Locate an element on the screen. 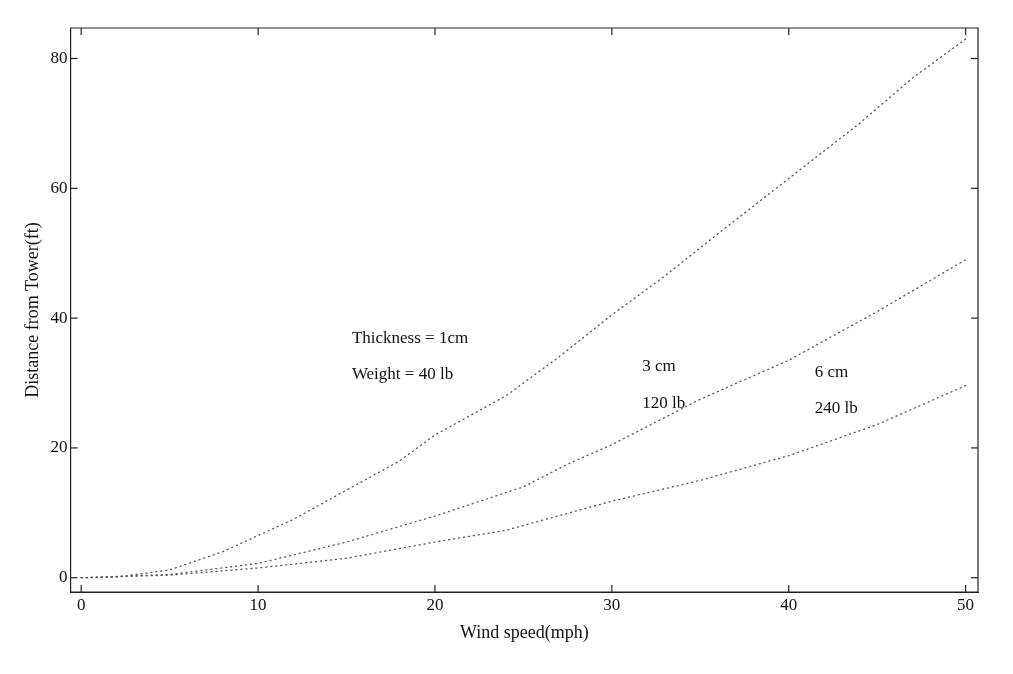 This screenshot has height=674, width=1013. annotation: 3 cm is located at coordinates (659, 365).